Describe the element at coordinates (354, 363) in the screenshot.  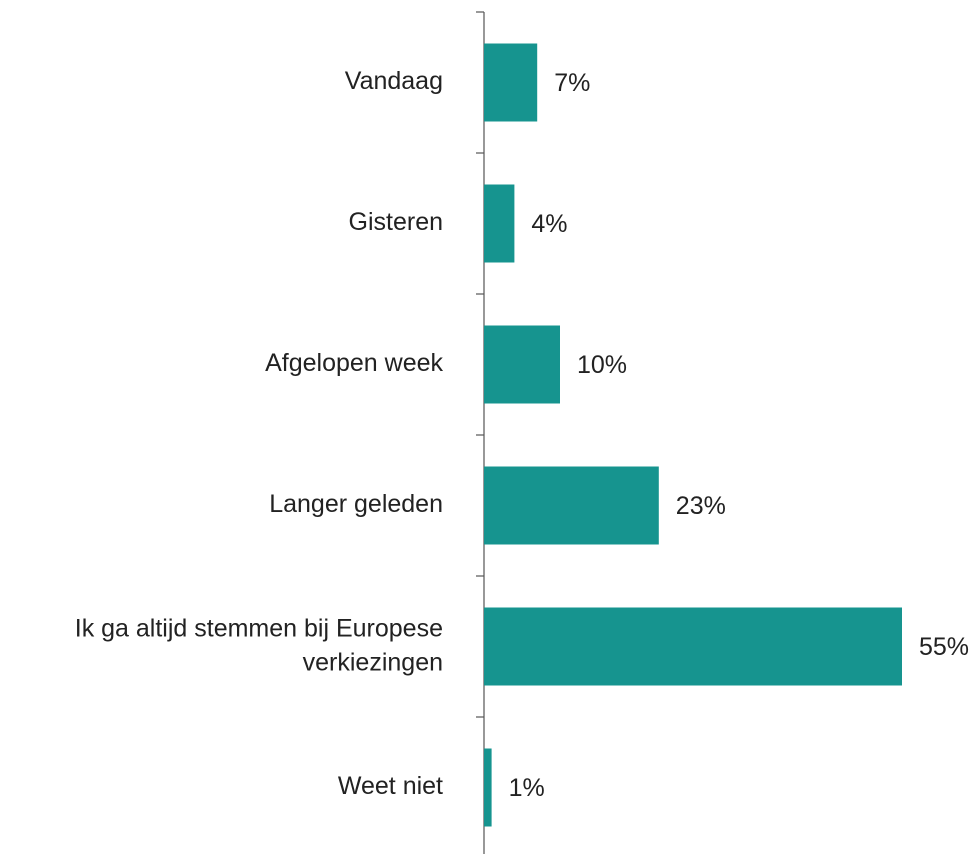
I see `category-label: Afgelopen week` at that location.